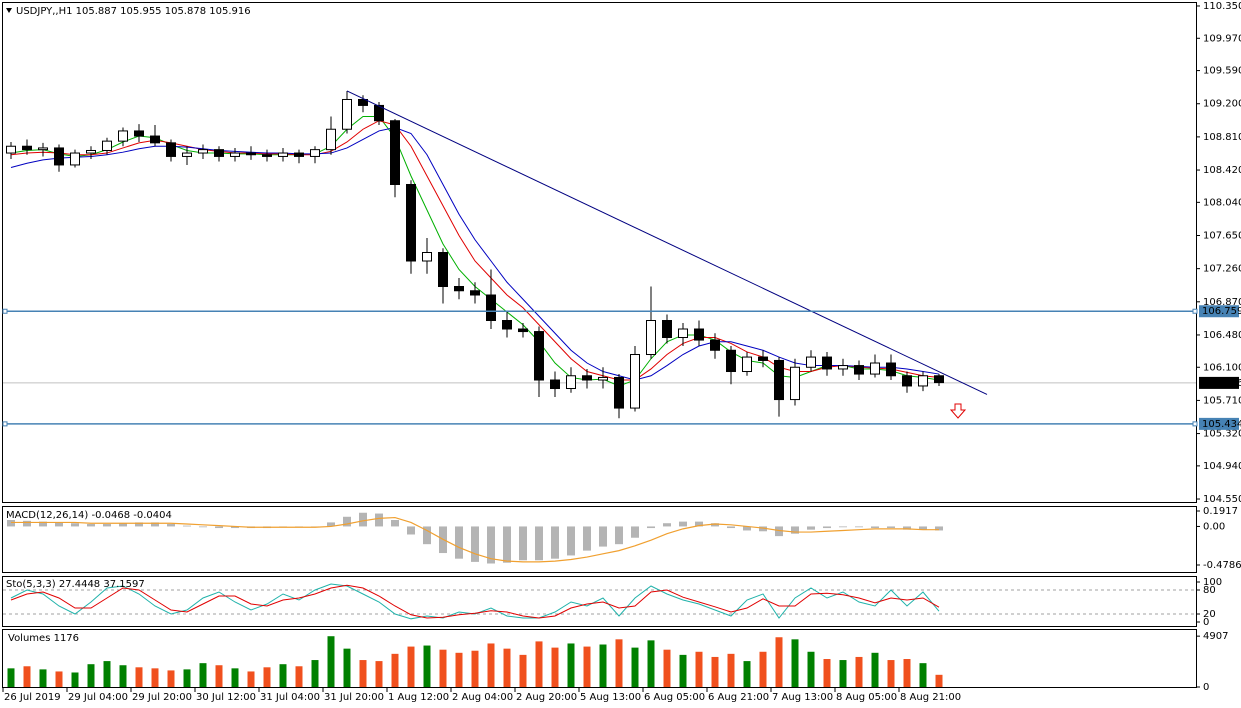  I want to click on macd-title: MACD(12,26,14) -0.0468 -0.0404, so click(89, 515).